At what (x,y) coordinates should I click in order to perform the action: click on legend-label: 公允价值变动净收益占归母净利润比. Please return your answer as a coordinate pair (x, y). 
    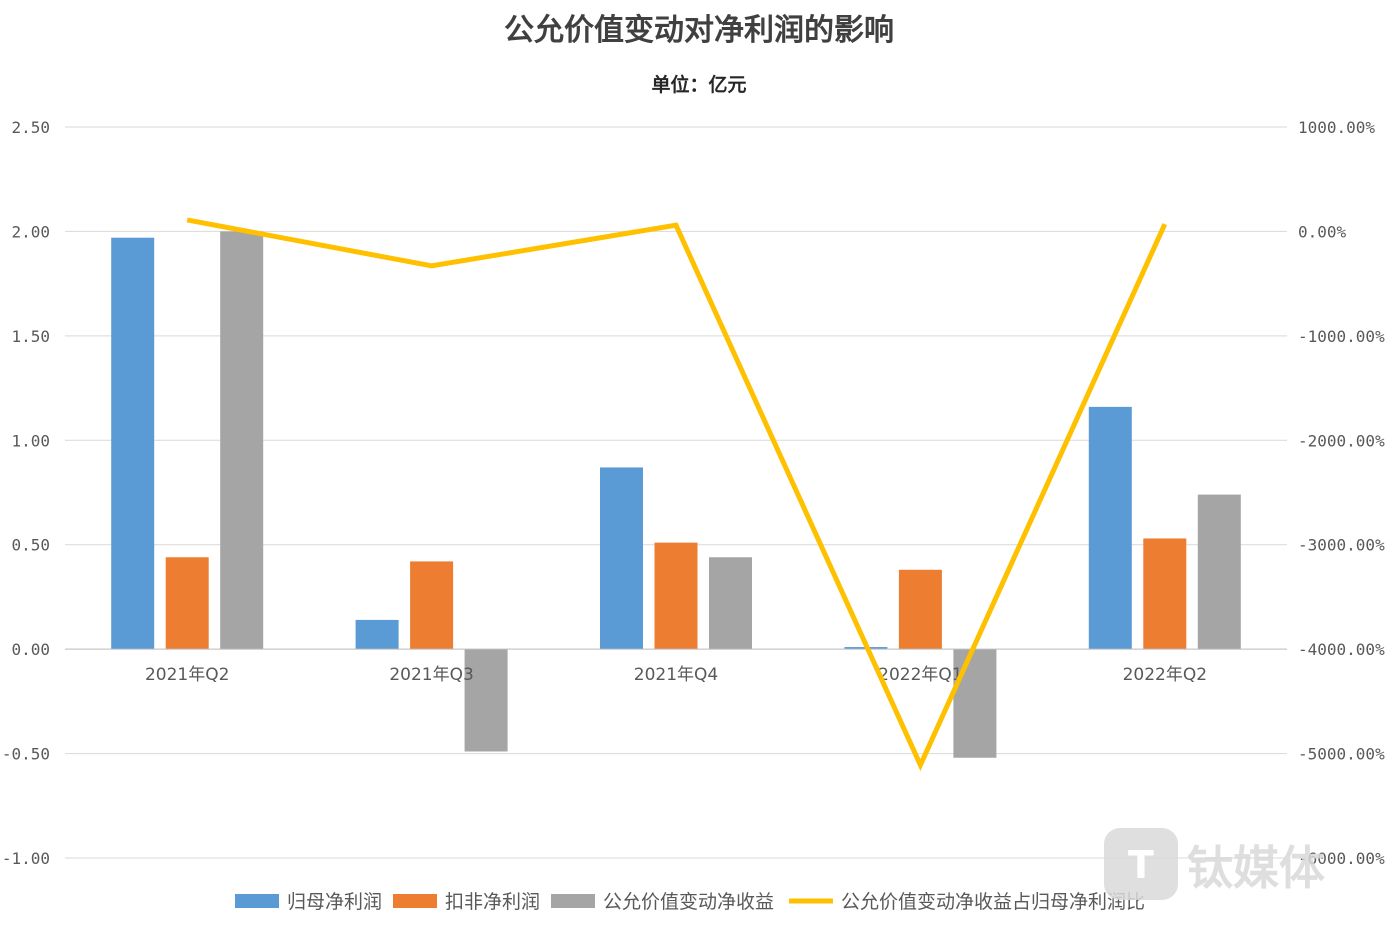
    Looking at the image, I should click on (993, 902).